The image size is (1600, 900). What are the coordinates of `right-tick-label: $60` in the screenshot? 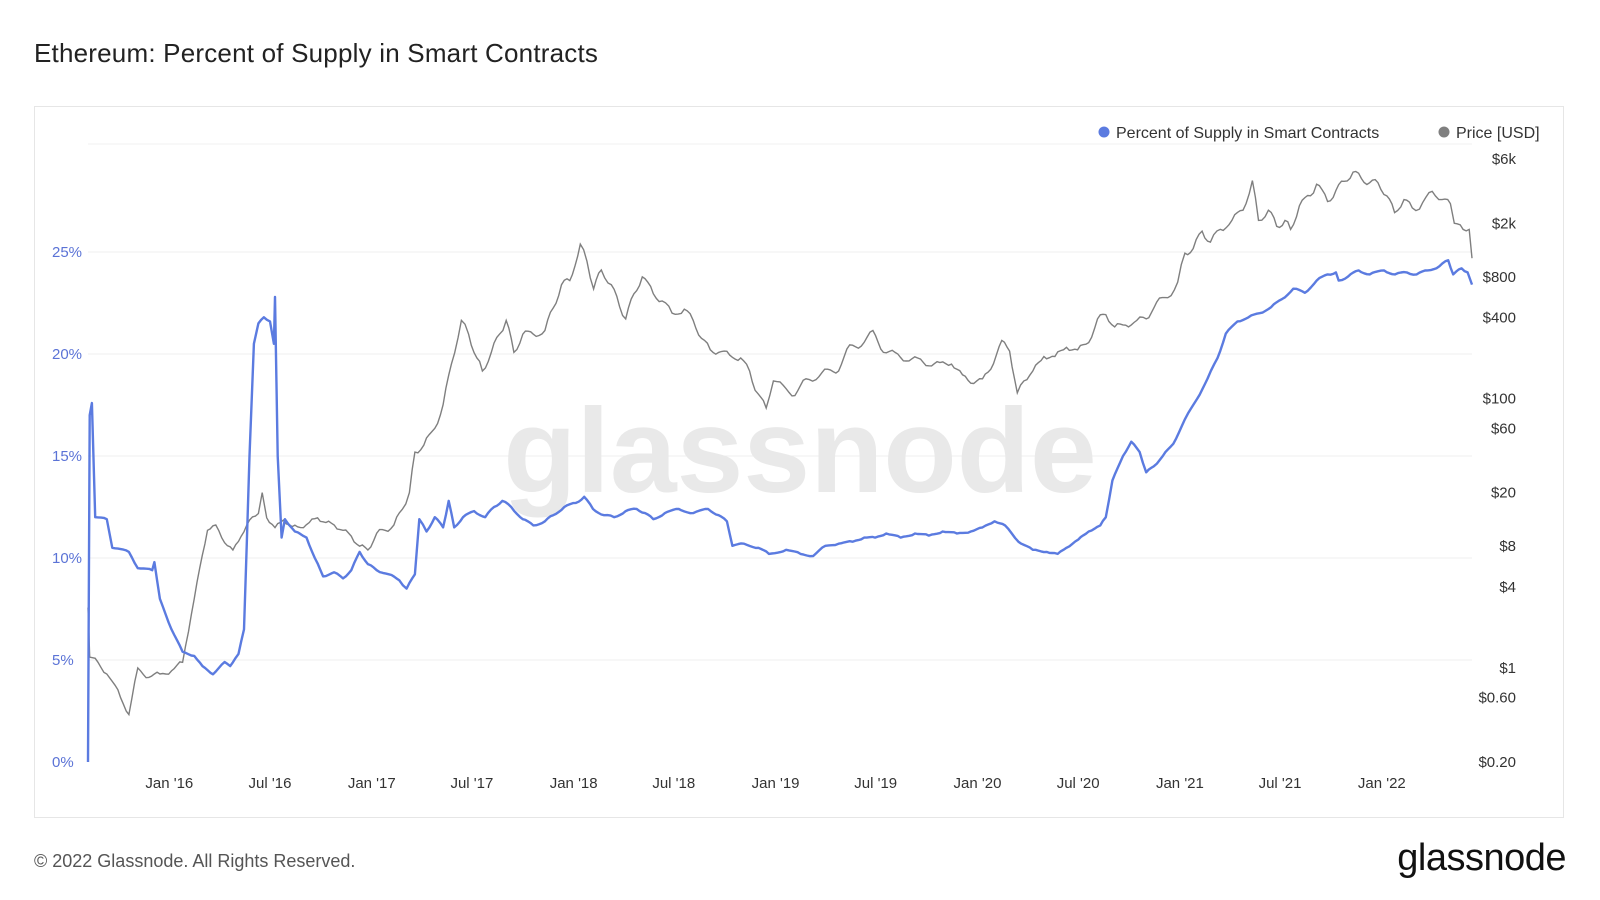 It's located at (1503, 428).